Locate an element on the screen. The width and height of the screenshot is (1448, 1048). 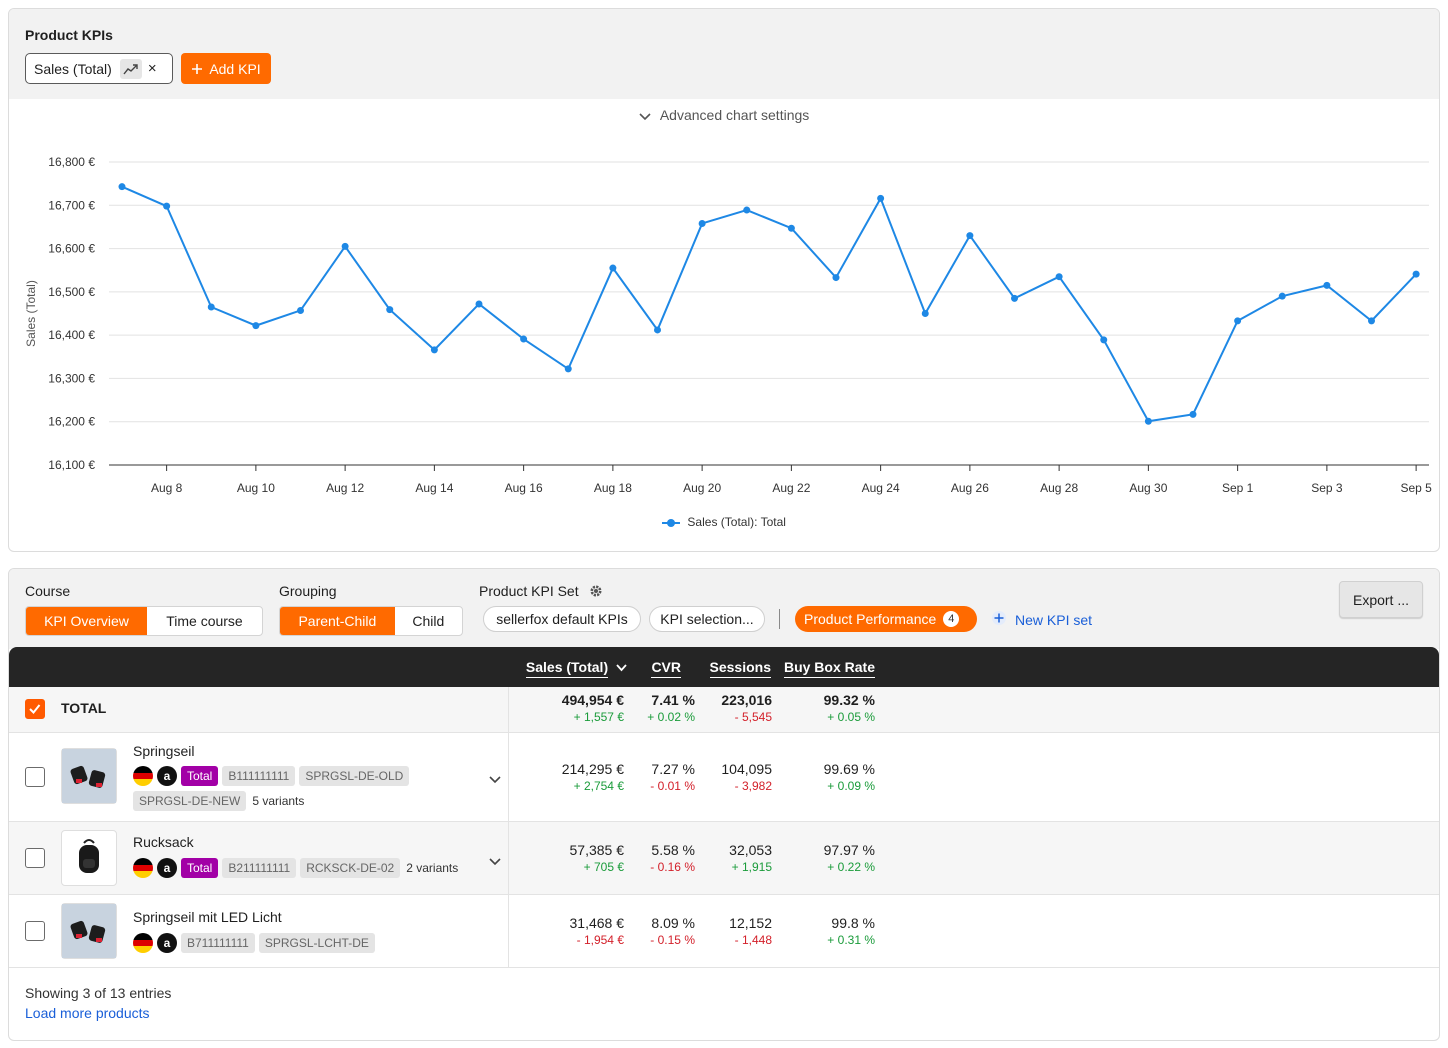
new-kpi-set-button: New KPI set is located at coordinates (1041, 619).